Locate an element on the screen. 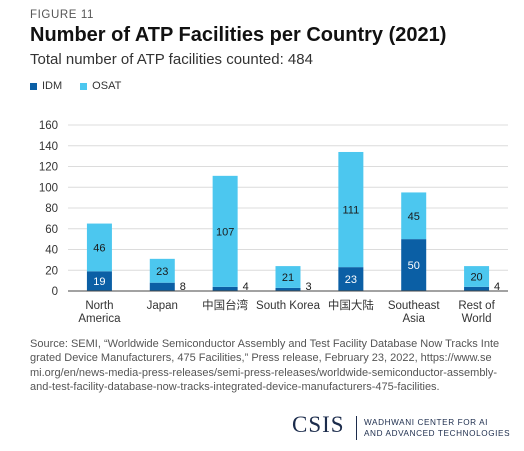 The image size is (524, 451). x-tick-label: Southeast is located at coordinates (414, 306).